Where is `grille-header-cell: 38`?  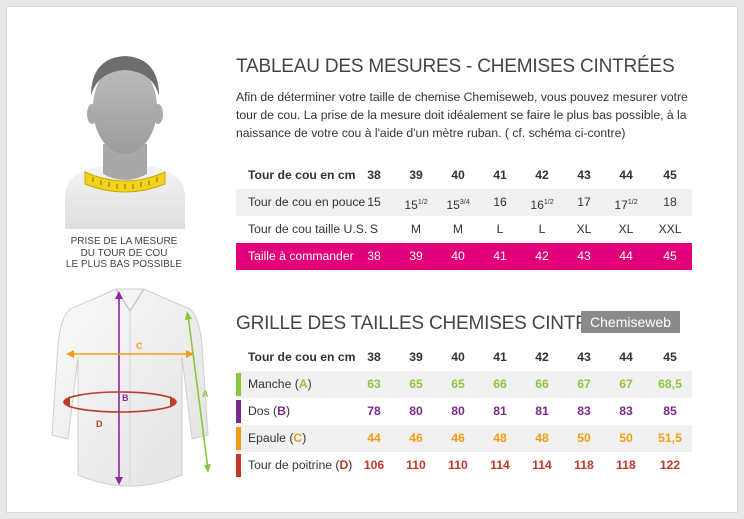
grille-header-cell: 38 is located at coordinates (374, 357).